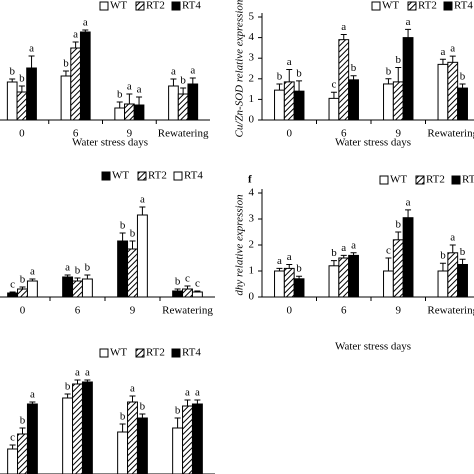 Image resolution: width=474 pixels, height=474 pixels. What do you see at coordinates (240, 245) in the screenshot?
I see `y-axis-label: dhy relative expression` at bounding box center [240, 245].